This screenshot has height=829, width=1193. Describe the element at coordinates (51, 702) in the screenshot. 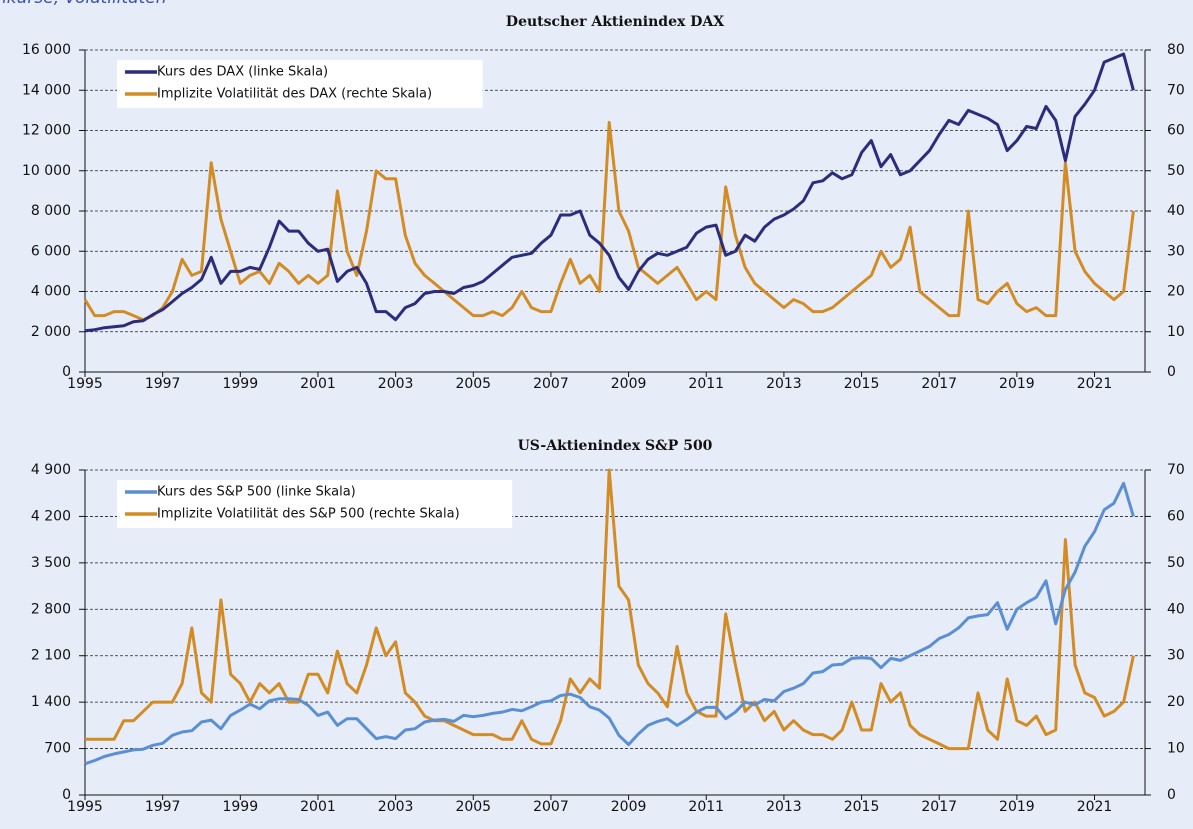

I see `y-tick-label: 1 400` at that location.